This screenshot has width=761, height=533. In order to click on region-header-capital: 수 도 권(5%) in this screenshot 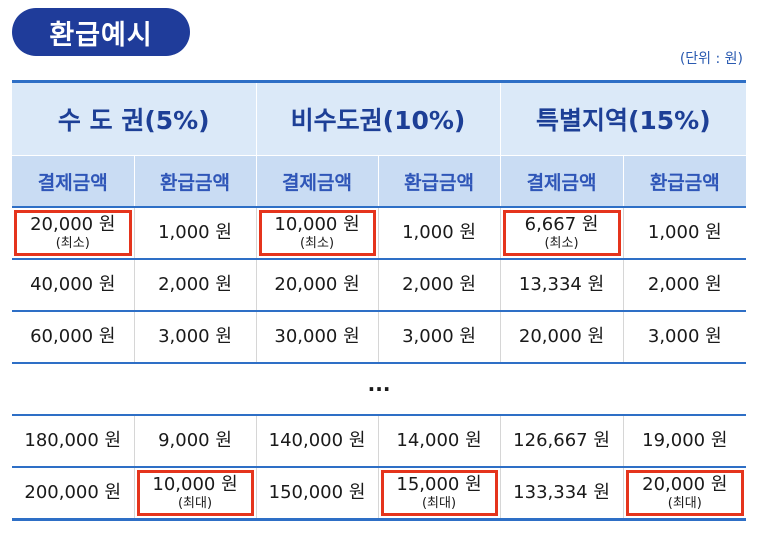, I will do `click(134, 118)`.